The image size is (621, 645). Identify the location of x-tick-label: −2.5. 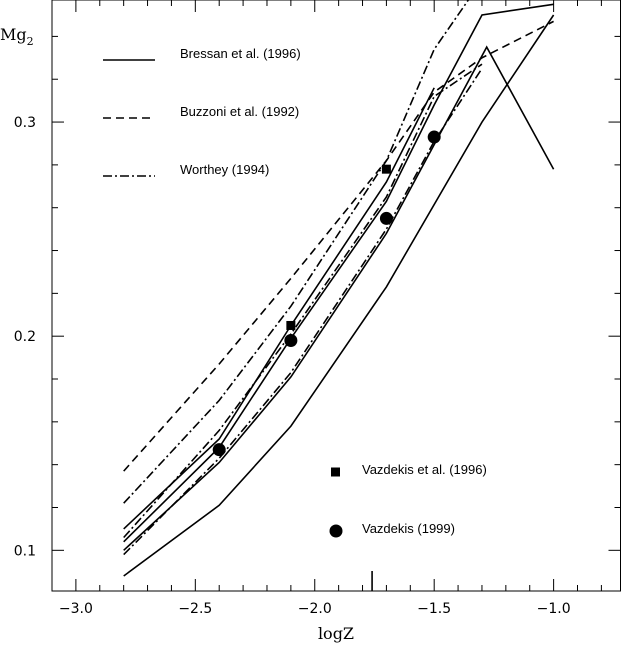
(195, 609).